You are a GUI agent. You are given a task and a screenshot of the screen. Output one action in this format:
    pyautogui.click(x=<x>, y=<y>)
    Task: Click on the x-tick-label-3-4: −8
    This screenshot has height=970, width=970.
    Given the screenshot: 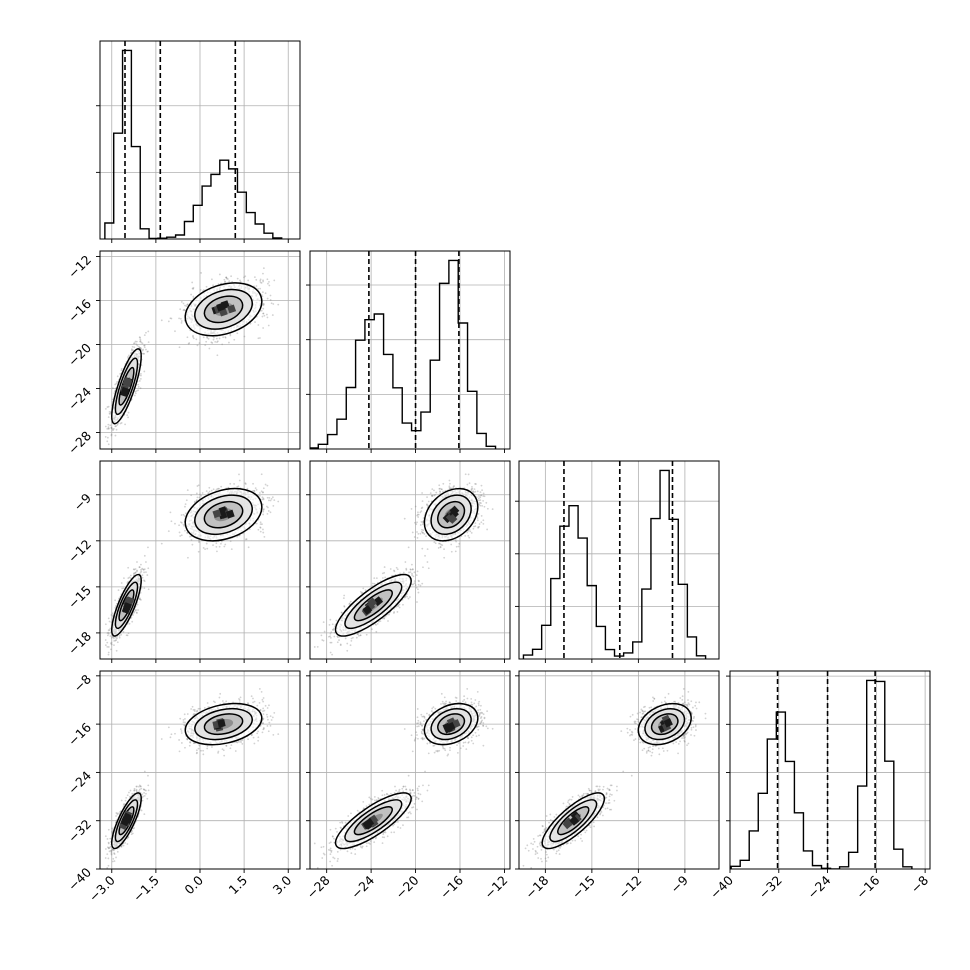 What is the action you would take?
    pyautogui.click(x=920, y=884)
    